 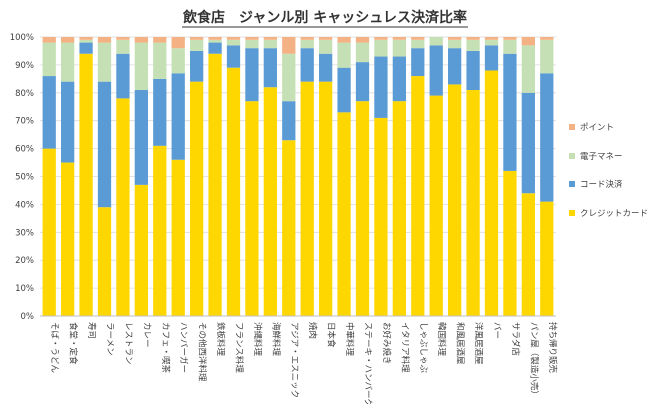 I want to click on x-category-label: 中華料理, so click(x=349, y=339).